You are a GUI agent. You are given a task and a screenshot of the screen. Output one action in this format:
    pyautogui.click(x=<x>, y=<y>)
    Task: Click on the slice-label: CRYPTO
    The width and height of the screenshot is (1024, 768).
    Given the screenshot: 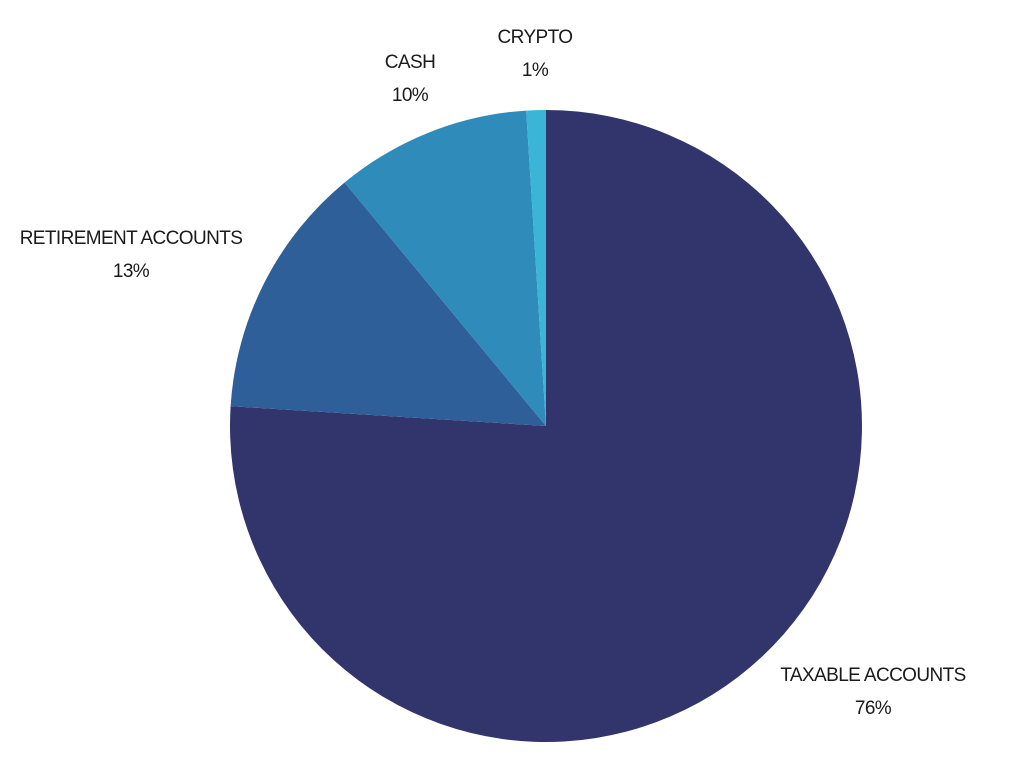 What is the action you would take?
    pyautogui.click(x=535, y=37)
    